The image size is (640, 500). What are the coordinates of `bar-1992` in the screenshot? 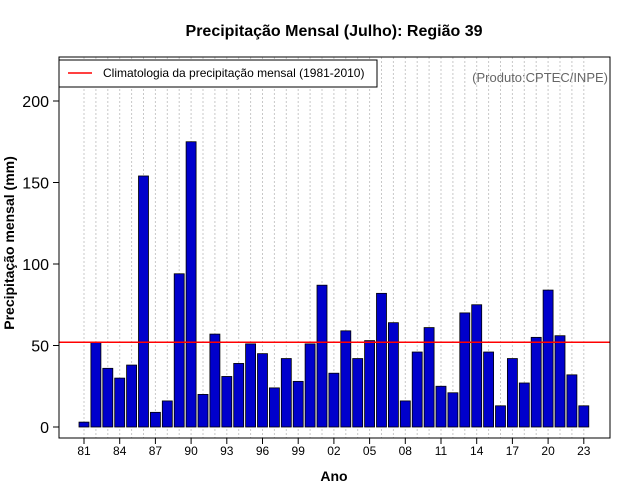 It's located at (215, 380).